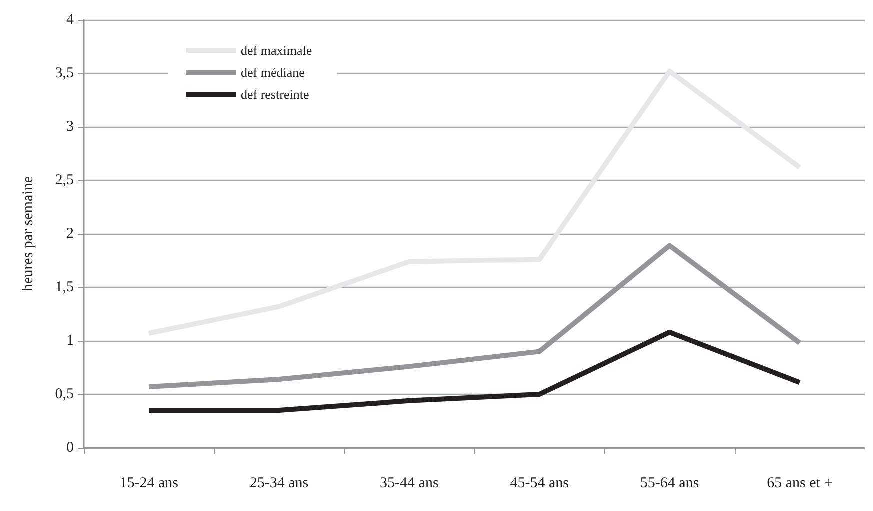 Image resolution: width=873 pixels, height=511 pixels. Describe the element at coordinates (273, 72) in the screenshot. I see `legend-label: def médiane` at that location.